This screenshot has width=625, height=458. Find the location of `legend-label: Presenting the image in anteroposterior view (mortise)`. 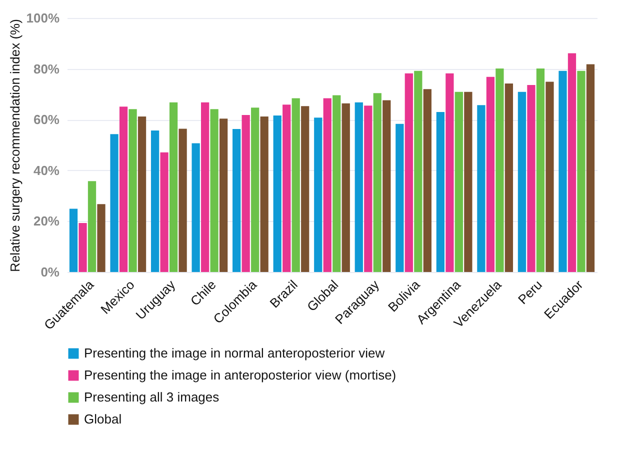

legend-label: Presenting the image in anteroposterior view (mortise) is located at coordinates (240, 375).